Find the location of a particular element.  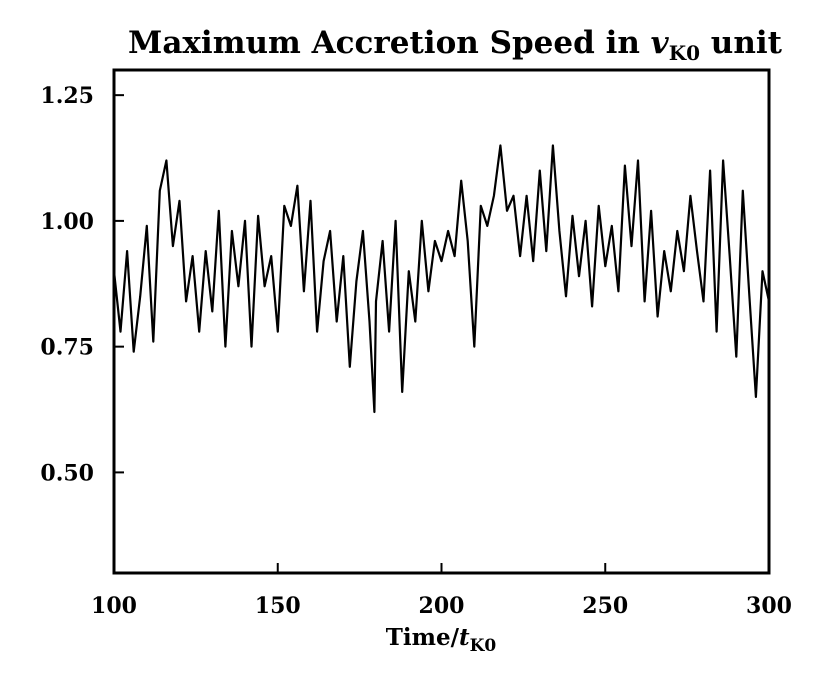

chart-title: Maximum Accretion Speed in vK0 unit is located at coordinates (455, 45).